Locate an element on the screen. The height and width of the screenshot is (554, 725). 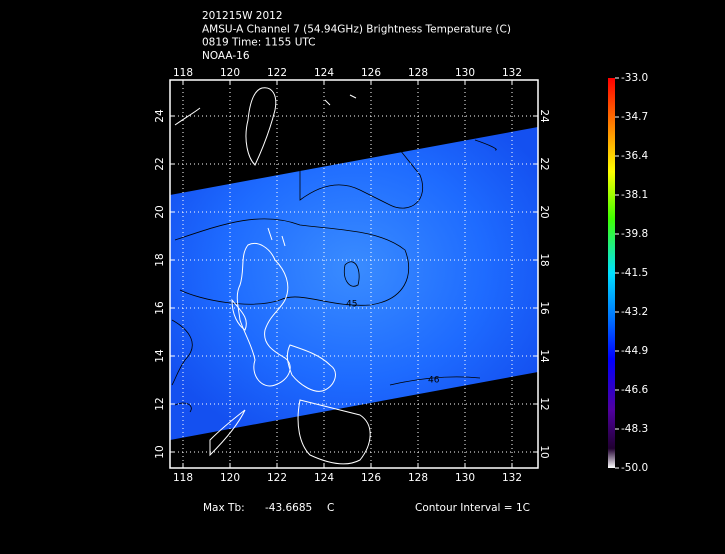
max-tb-unit: C is located at coordinates (330, 508).